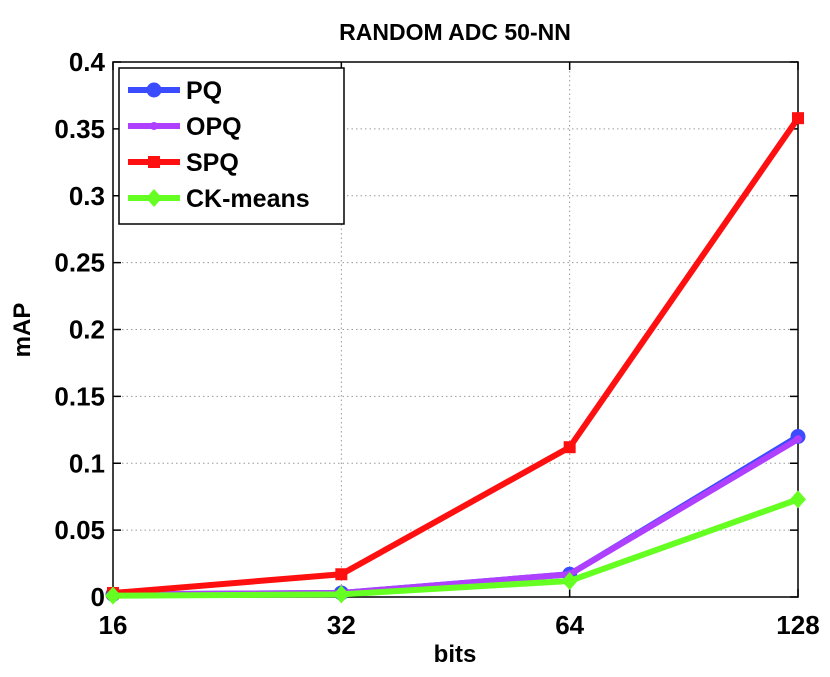 This screenshot has width=830, height=677. What do you see at coordinates (341, 625) in the screenshot?
I see `x-tick-label: 32` at bounding box center [341, 625].